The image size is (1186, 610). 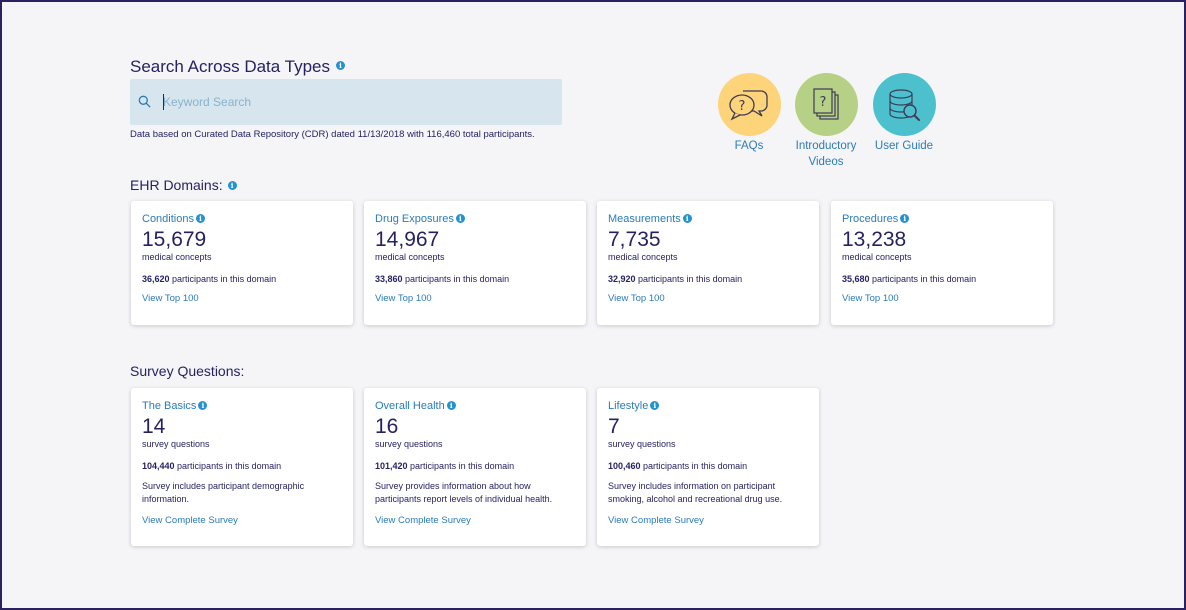 What do you see at coordinates (176, 185) in the screenshot?
I see `ehr-domains-title: EHR Domains:` at bounding box center [176, 185].